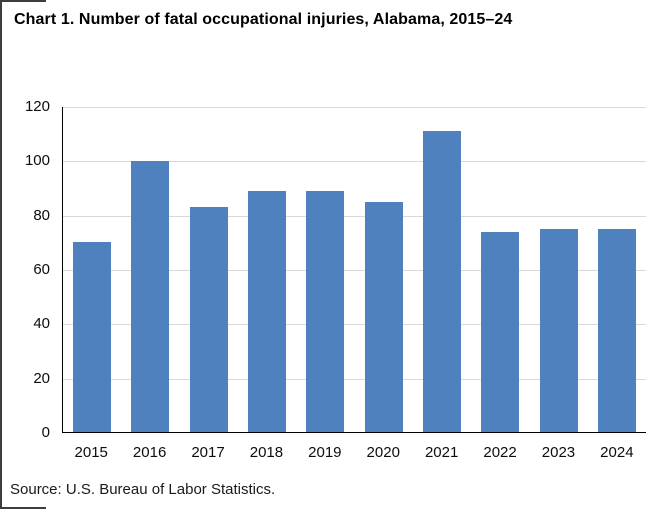 The image size is (660, 509). What do you see at coordinates (150, 296) in the screenshot?
I see `bar-2016` at bounding box center [150, 296].